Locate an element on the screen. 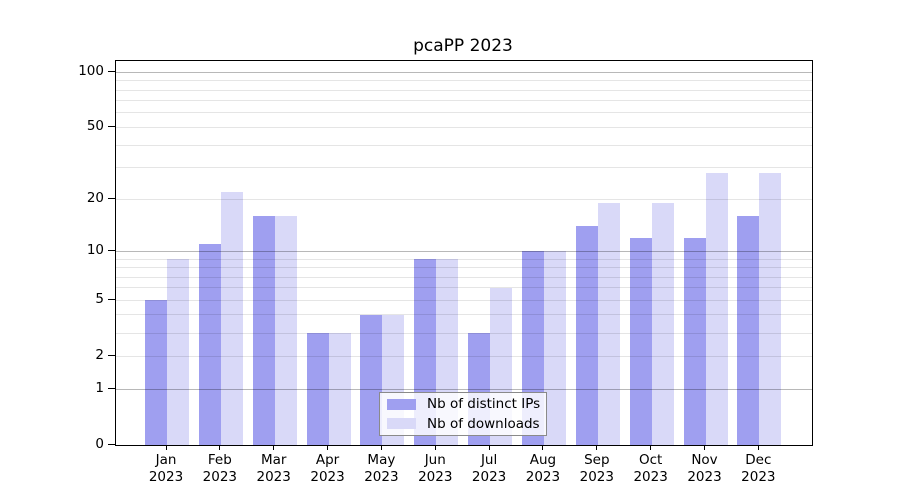 The width and height of the screenshot is (900, 500). bar-distinct-ips-sep is located at coordinates (586, 335).